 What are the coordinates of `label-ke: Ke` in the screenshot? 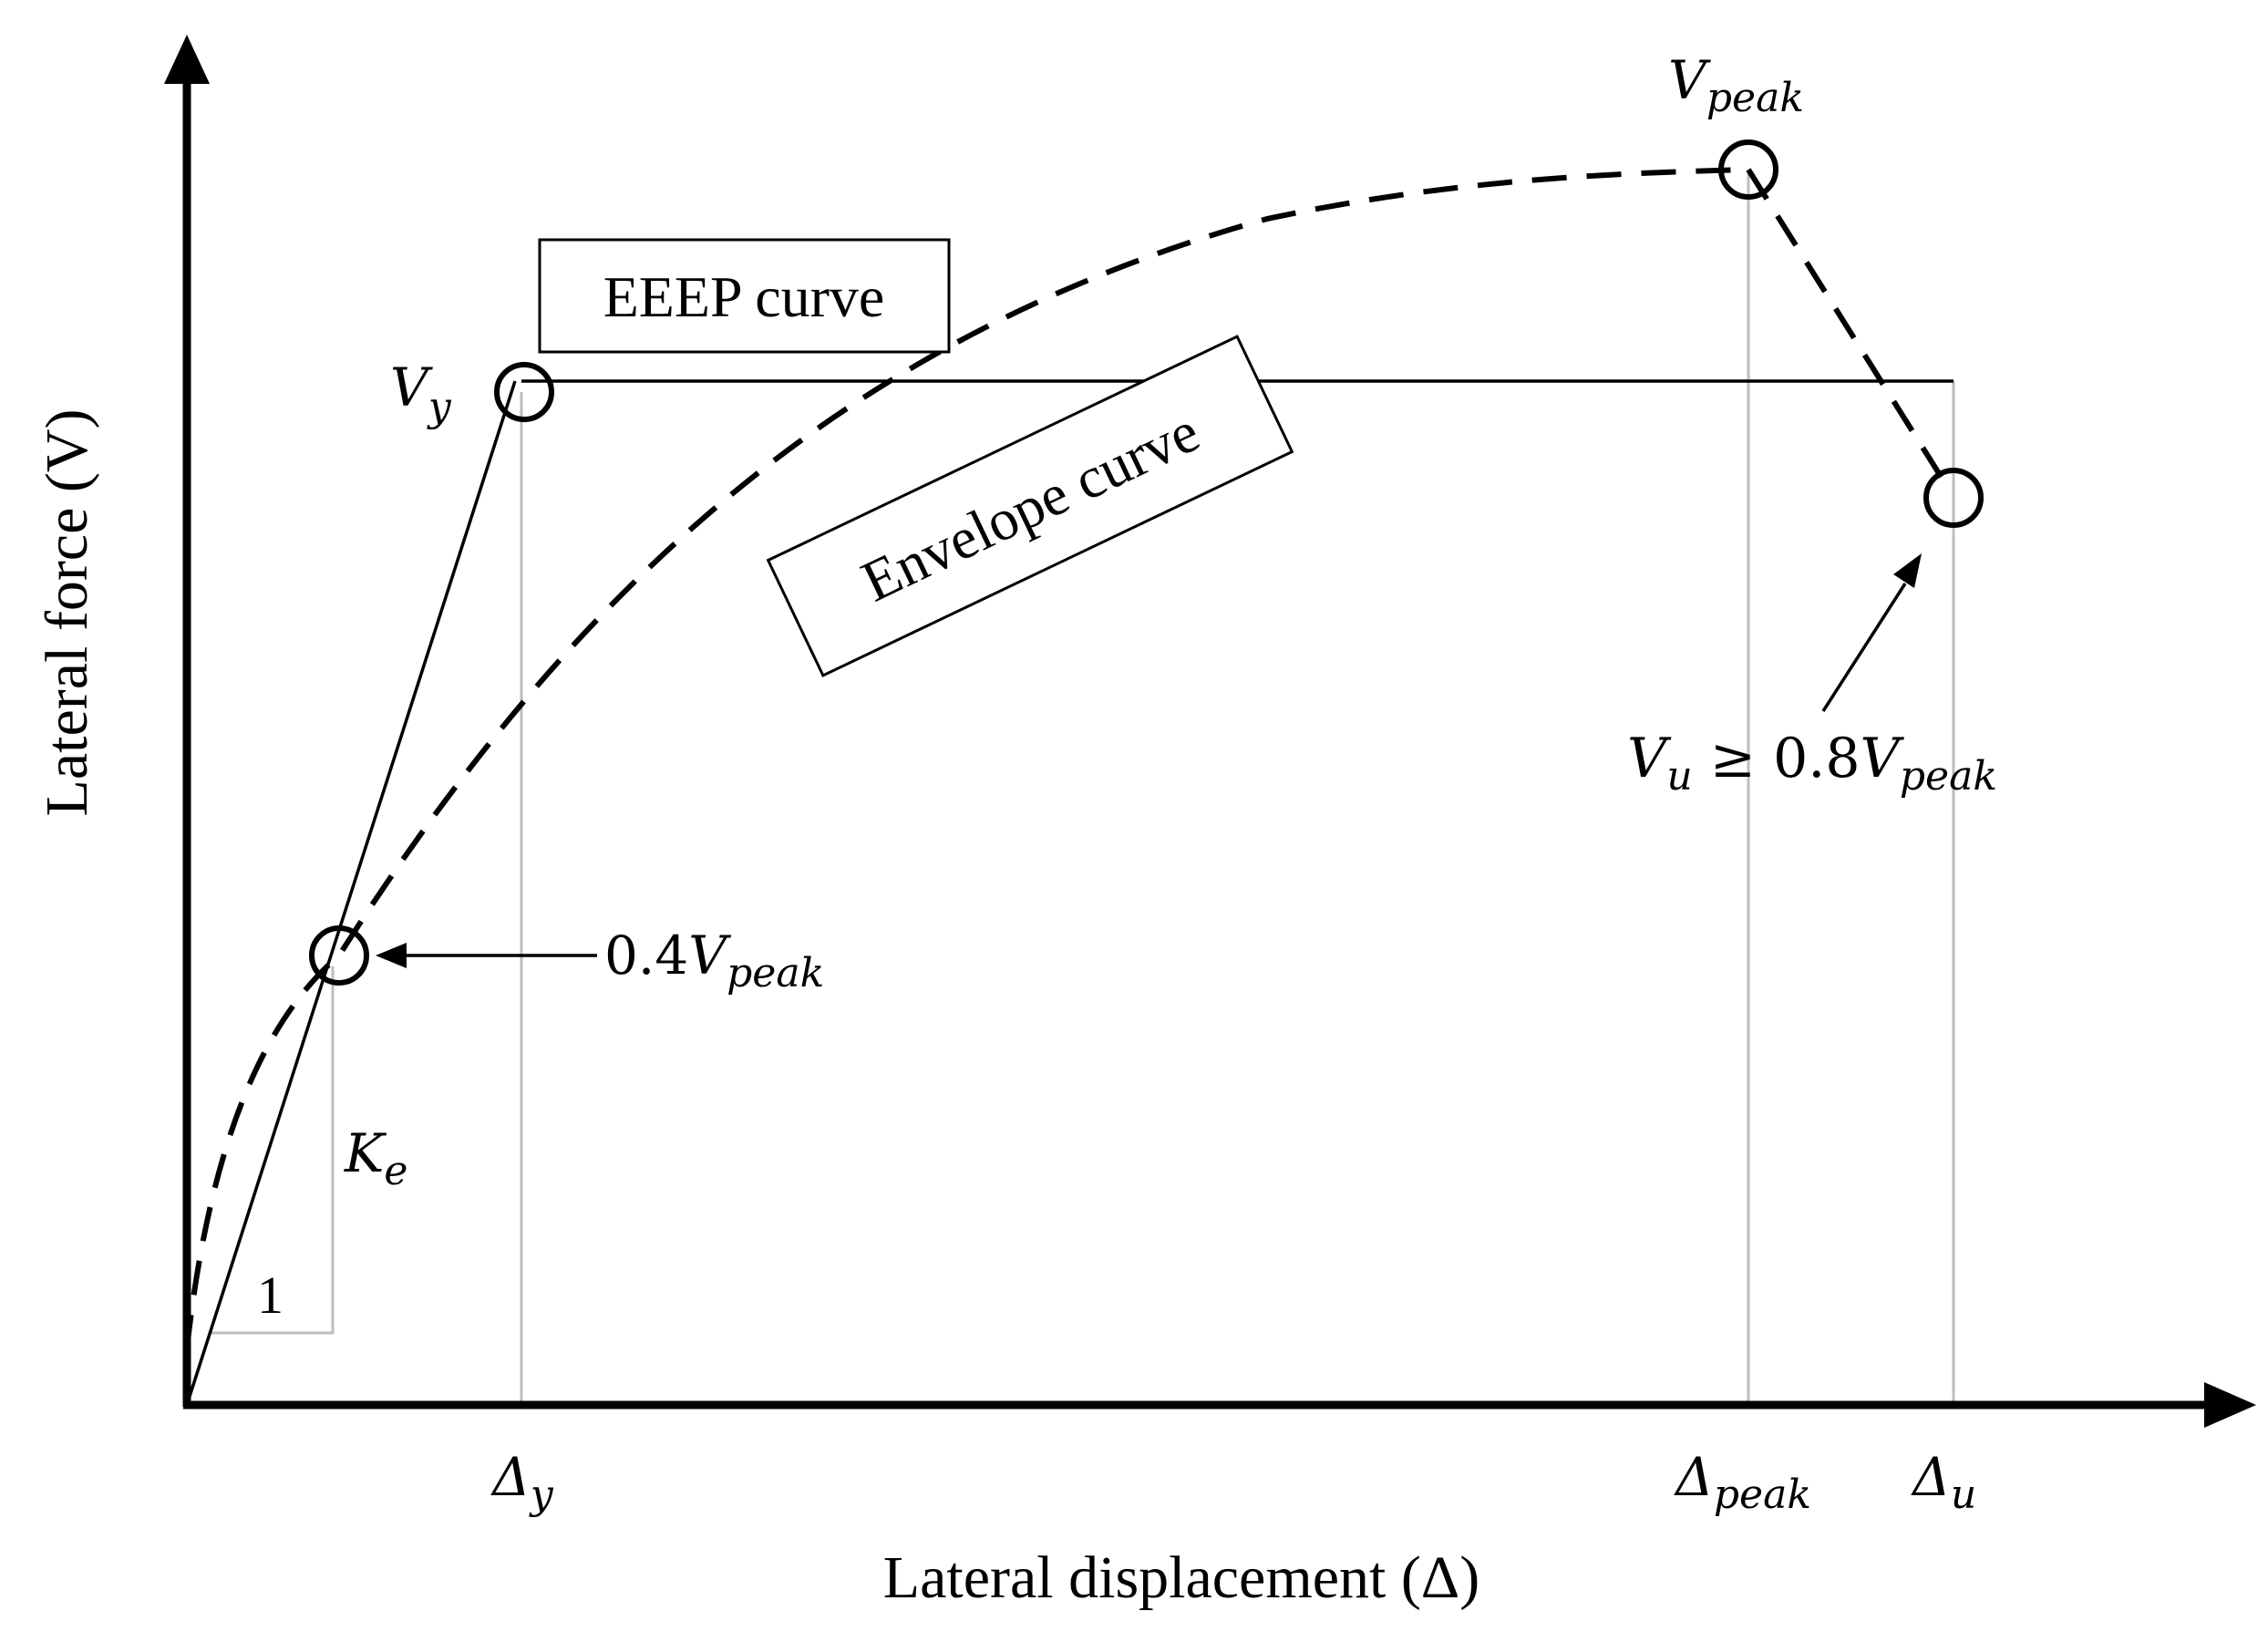 It's located at (375, 1158).